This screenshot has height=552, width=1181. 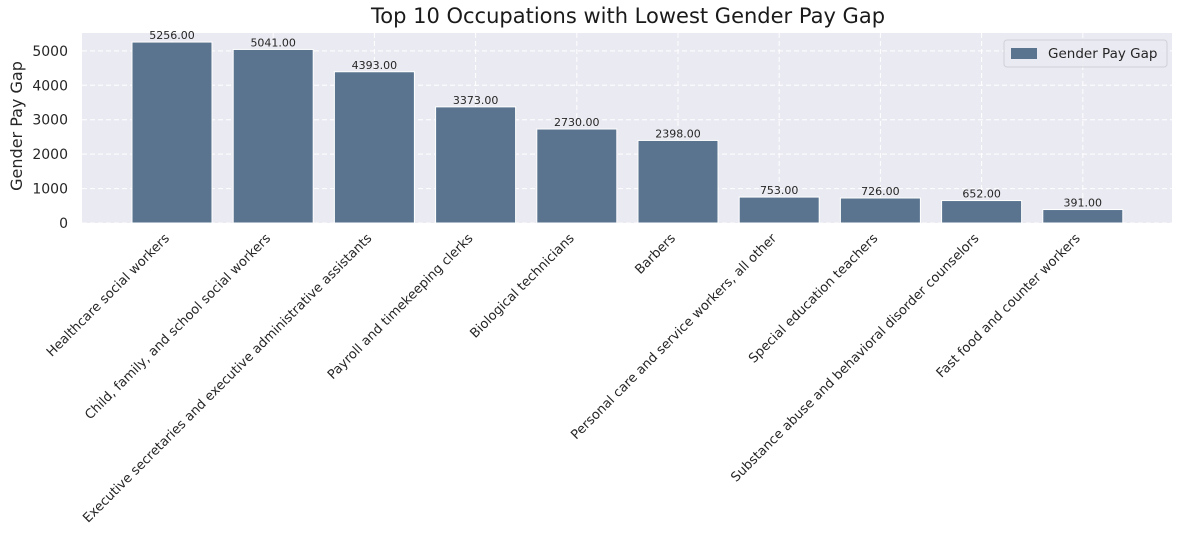 I want to click on x-tick-label: Biological technicians, so click(x=522, y=286).